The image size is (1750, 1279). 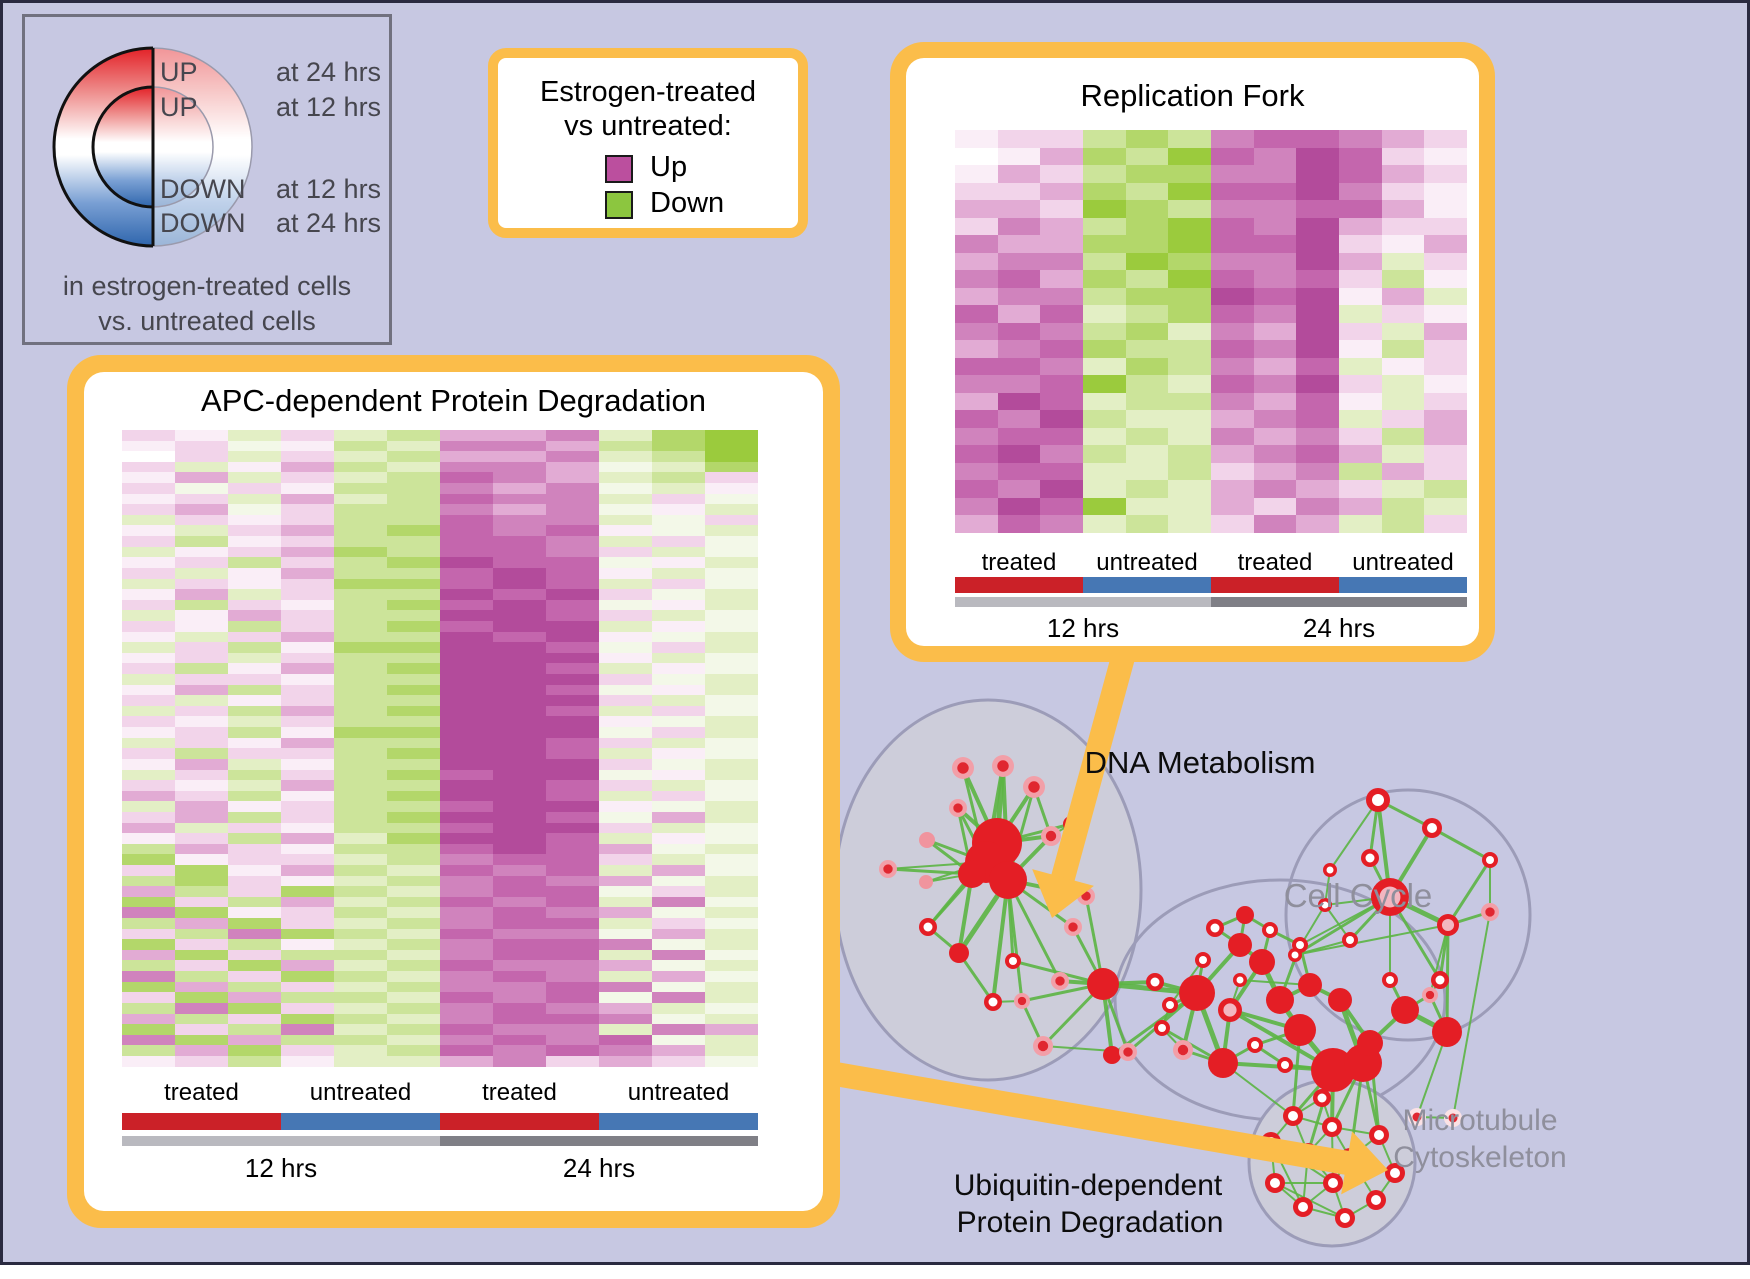 I want to click on estrogen-legend-title-line2: vs untreated:, so click(x=648, y=126).